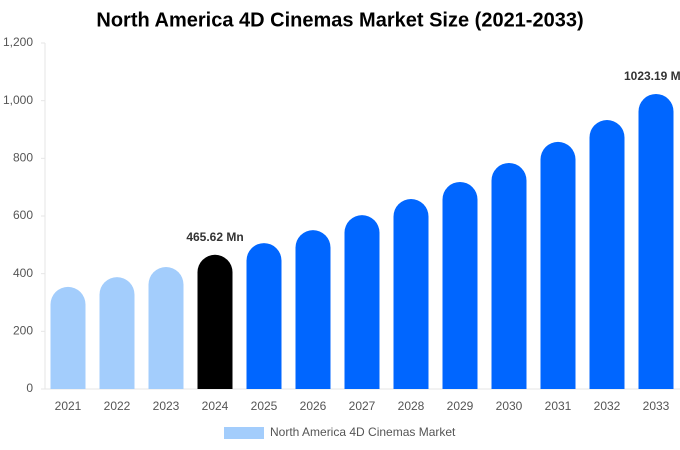 The image size is (680, 450). Describe the element at coordinates (23, 158) in the screenshot. I see `y-tick-label: 800` at that location.